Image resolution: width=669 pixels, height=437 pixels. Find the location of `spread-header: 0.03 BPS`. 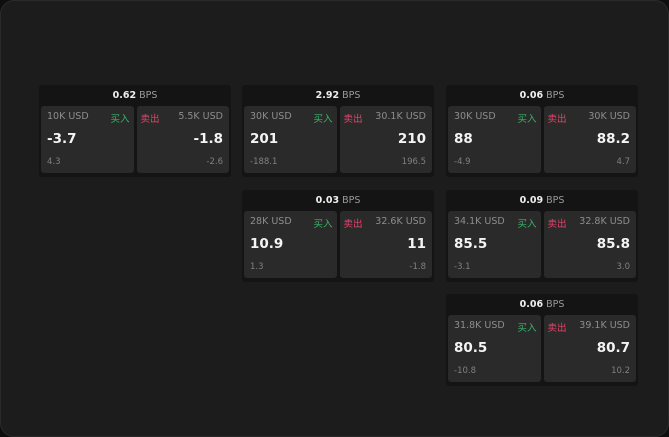

spread-header: 0.03 BPS is located at coordinates (338, 200).